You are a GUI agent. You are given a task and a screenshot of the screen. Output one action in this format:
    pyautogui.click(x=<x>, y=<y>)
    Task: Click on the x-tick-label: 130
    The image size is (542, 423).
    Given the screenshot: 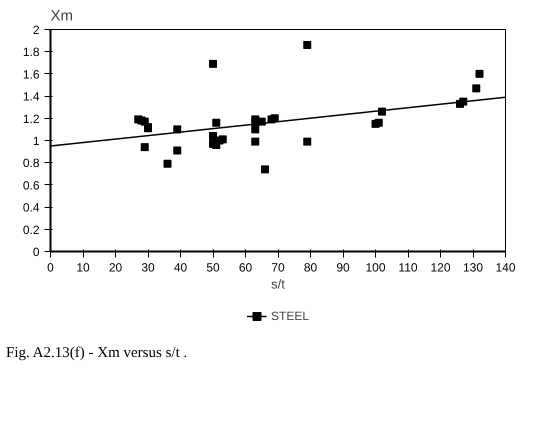 What is the action you would take?
    pyautogui.click(x=473, y=267)
    